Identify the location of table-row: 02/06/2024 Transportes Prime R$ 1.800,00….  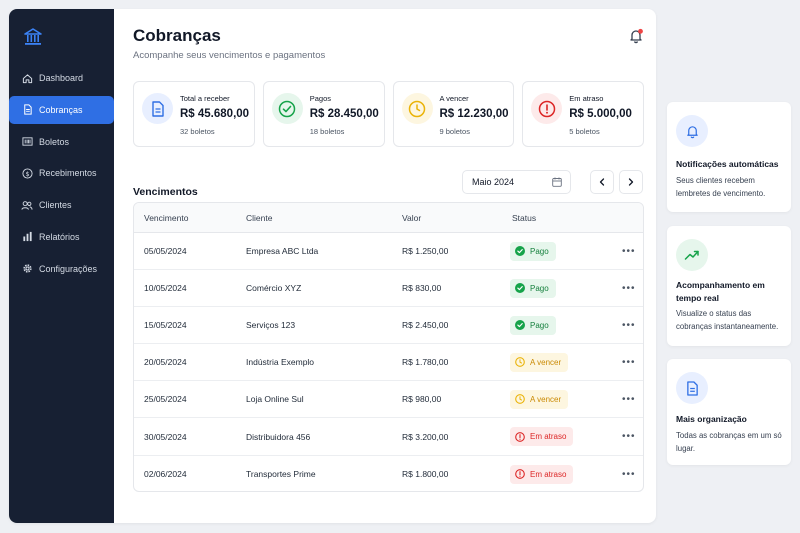
(388, 473).